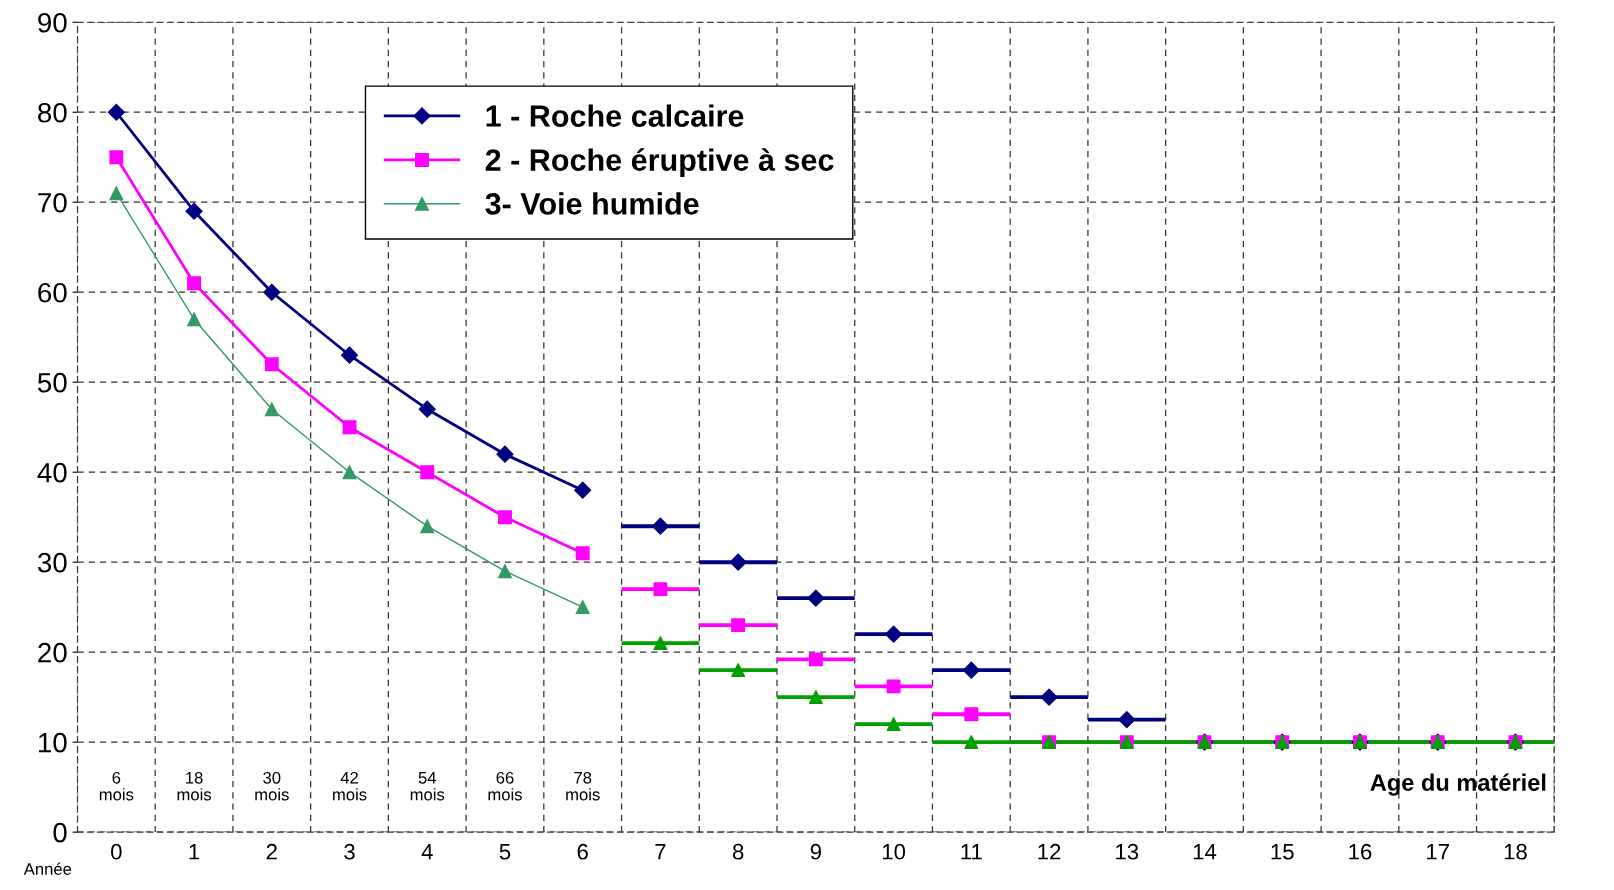 The height and width of the screenshot is (890, 1614). I want to click on x-tick-label: 13, so click(1127, 851).